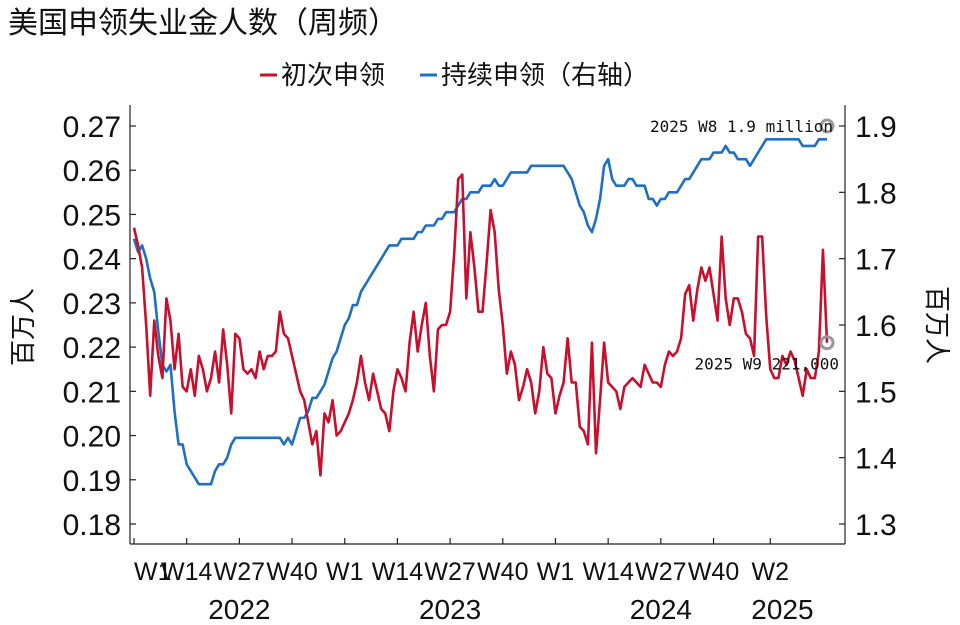 This screenshot has width=960, height=625. I want to click on last-point-marker-continuing, so click(827, 126).